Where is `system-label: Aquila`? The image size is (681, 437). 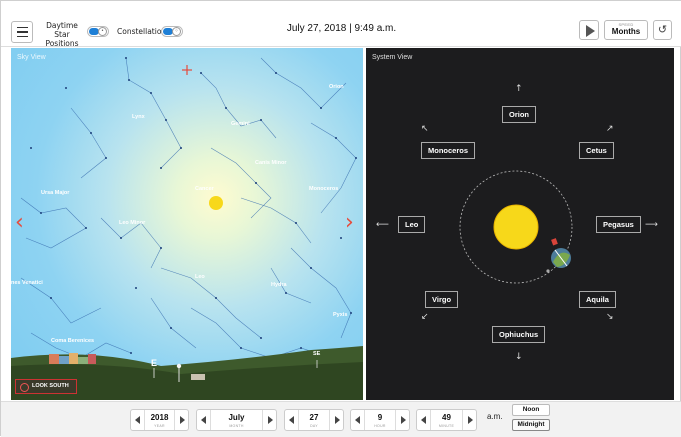 system-label: Aquila is located at coordinates (597, 299).